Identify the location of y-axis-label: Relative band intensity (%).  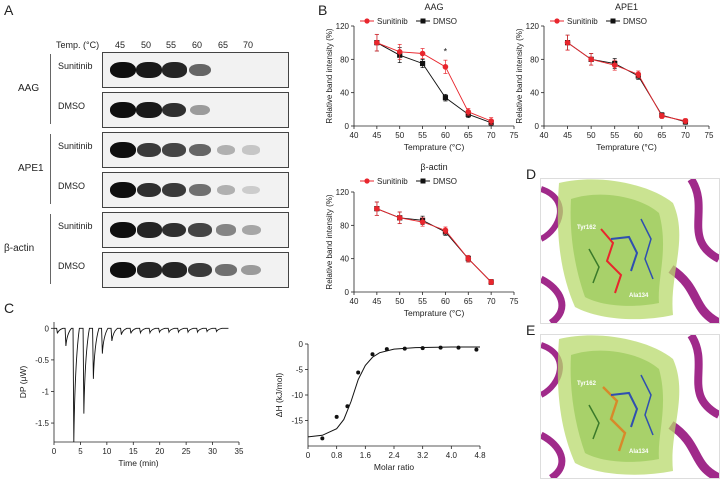
(519, 75).